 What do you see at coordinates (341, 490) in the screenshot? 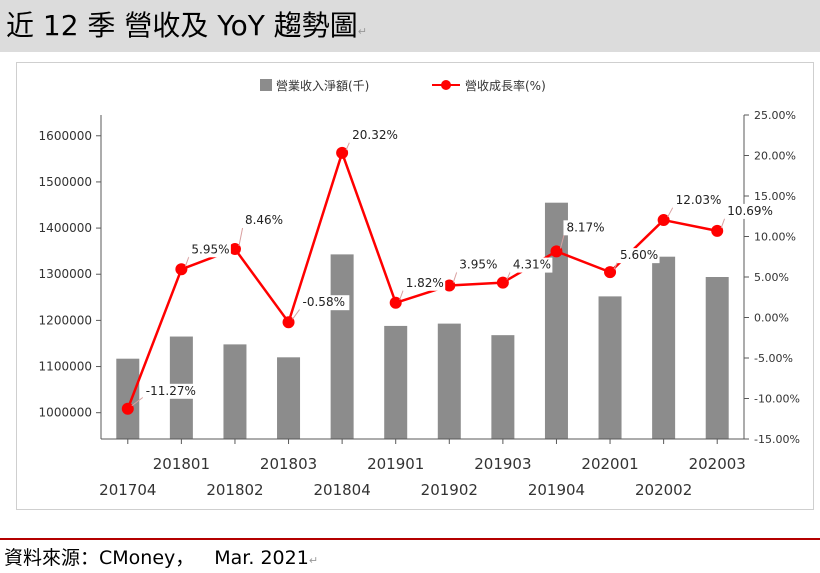
I see `x-axis-label: 201804` at bounding box center [341, 490].